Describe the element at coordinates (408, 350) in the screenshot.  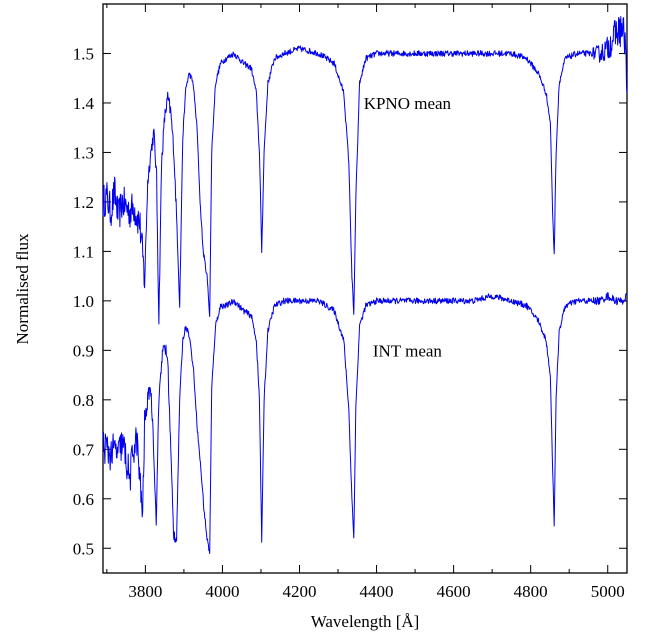
I see `series-label-int: INT mean` at that location.